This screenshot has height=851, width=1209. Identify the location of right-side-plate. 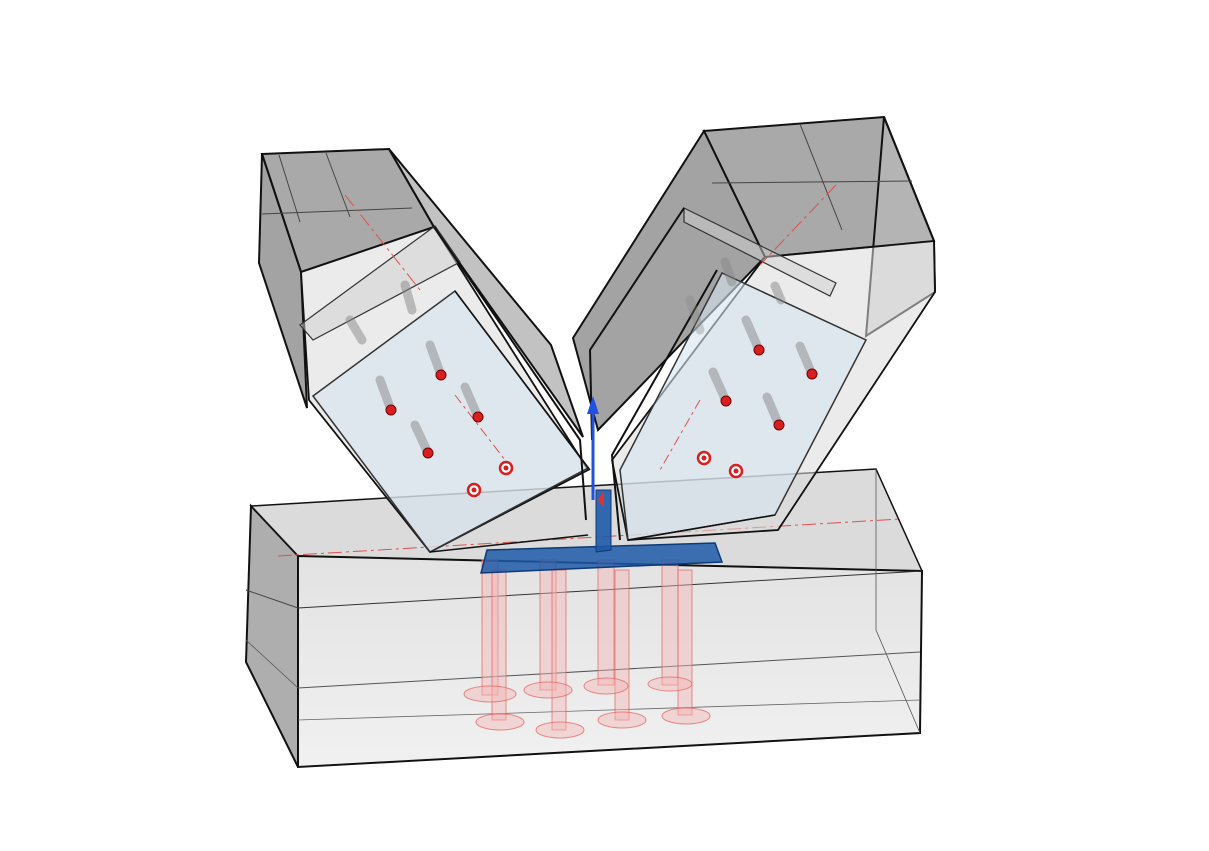
(743, 406).